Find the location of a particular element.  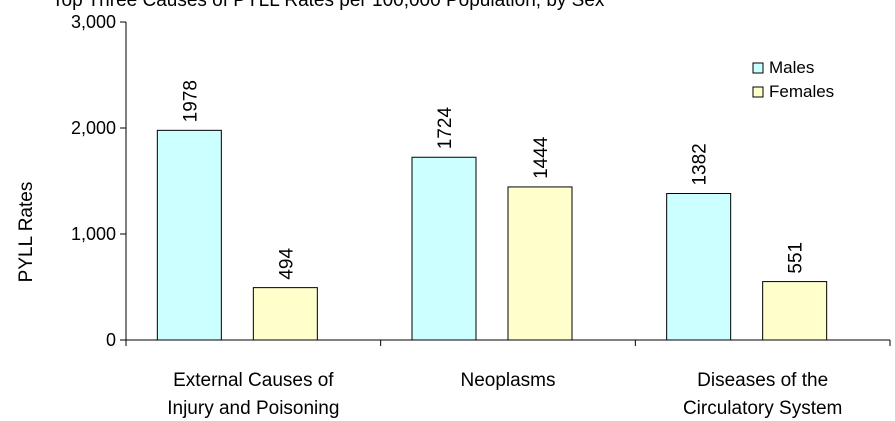

y-tick-label: 3,000 is located at coordinates (93, 22).